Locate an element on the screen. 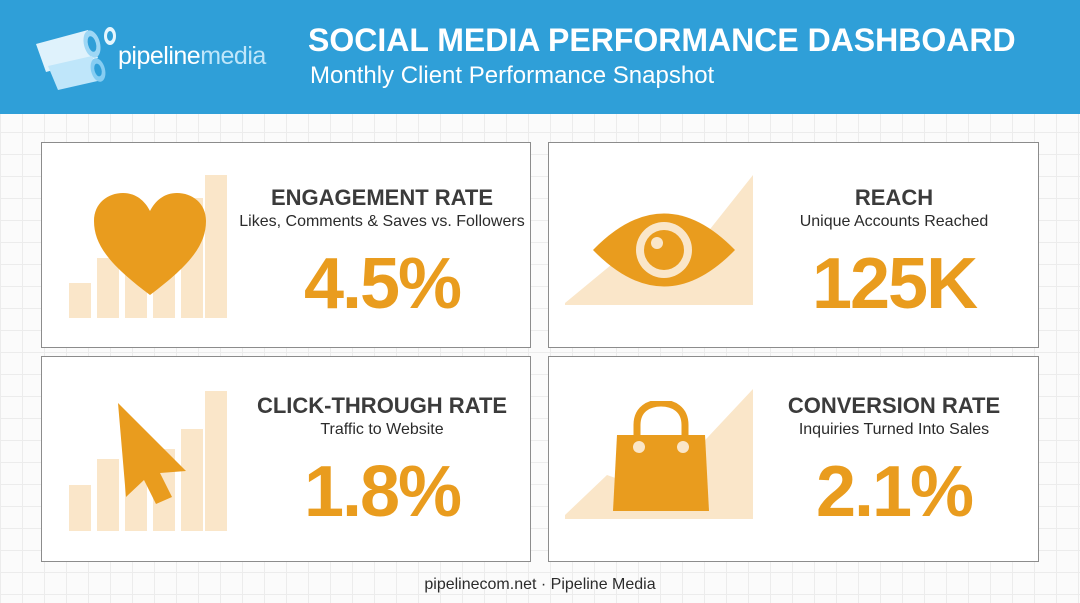 The height and width of the screenshot is (603, 1080). page-subtitle: Monthly Client Performance Snapshot is located at coordinates (512, 75).